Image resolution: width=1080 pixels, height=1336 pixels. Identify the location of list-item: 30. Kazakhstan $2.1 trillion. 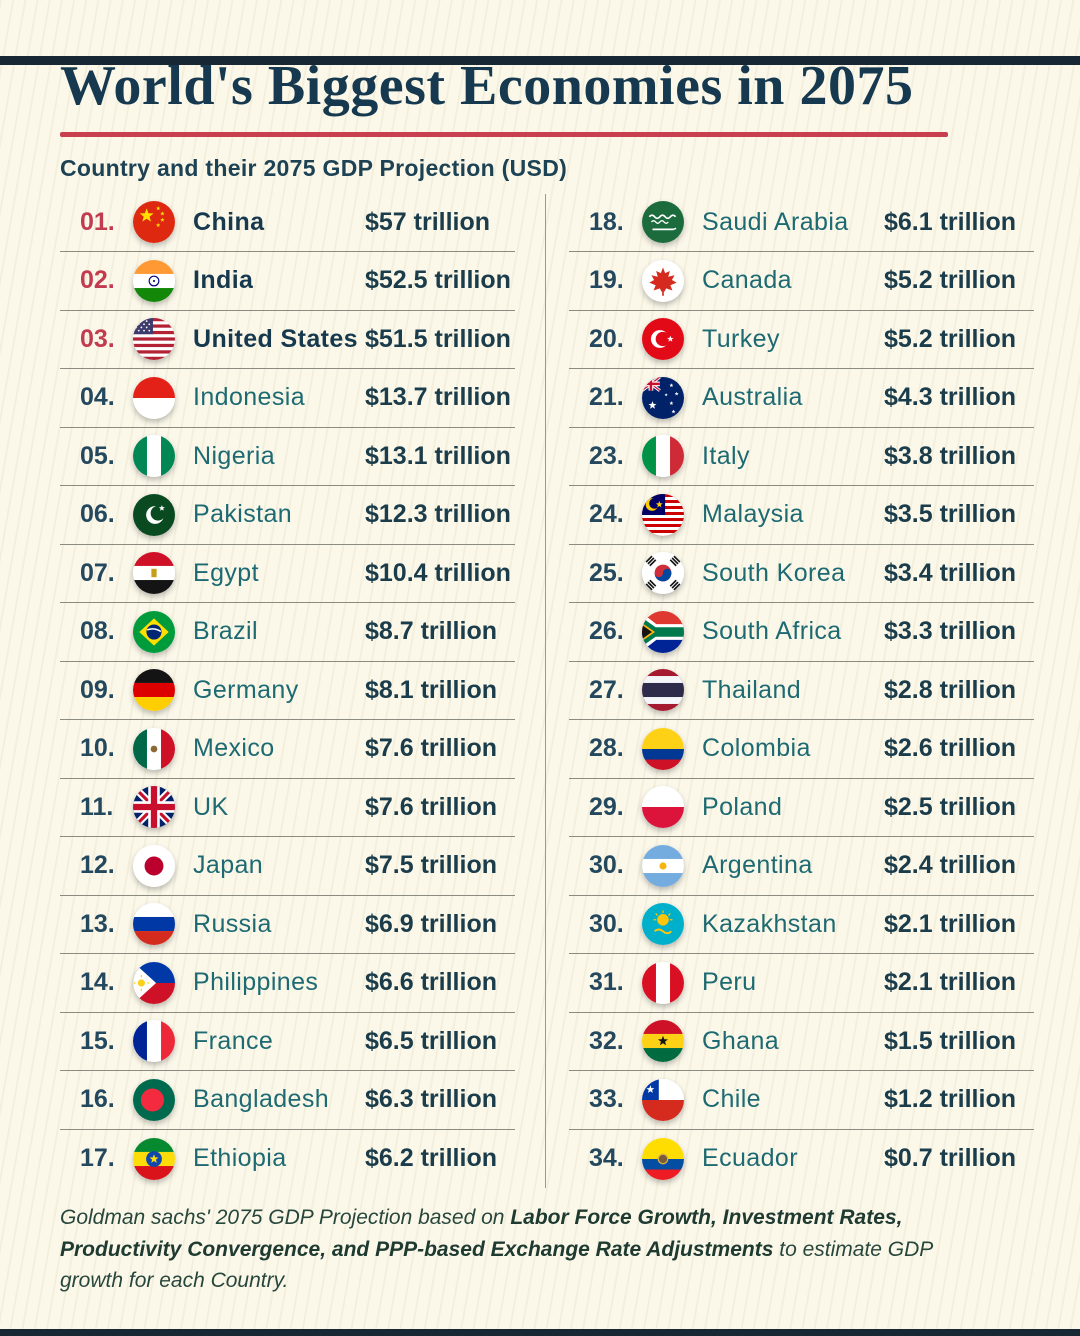
(801, 925).